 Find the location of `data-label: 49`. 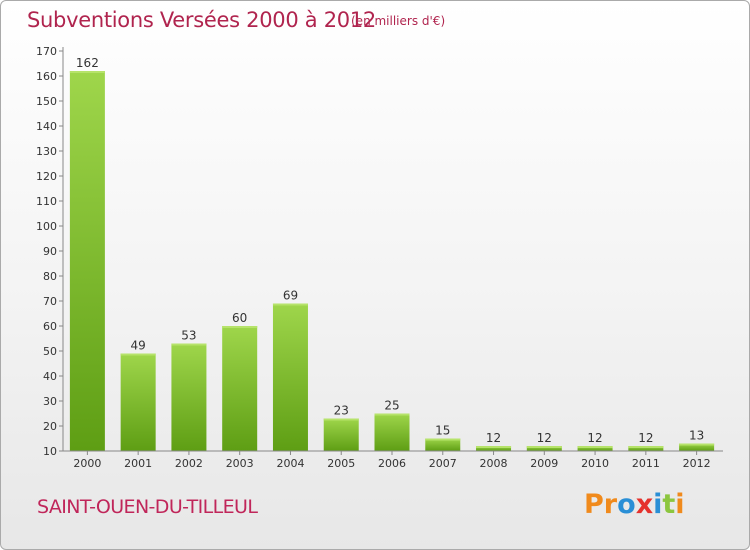

data-label: 49 is located at coordinates (138, 346).